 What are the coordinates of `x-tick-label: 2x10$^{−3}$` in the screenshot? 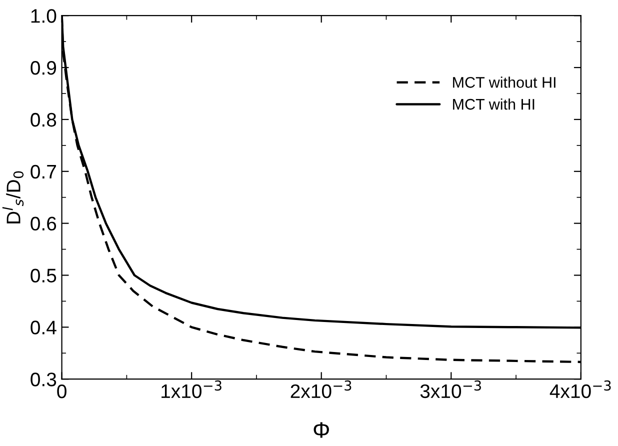 It's located at (321, 389).